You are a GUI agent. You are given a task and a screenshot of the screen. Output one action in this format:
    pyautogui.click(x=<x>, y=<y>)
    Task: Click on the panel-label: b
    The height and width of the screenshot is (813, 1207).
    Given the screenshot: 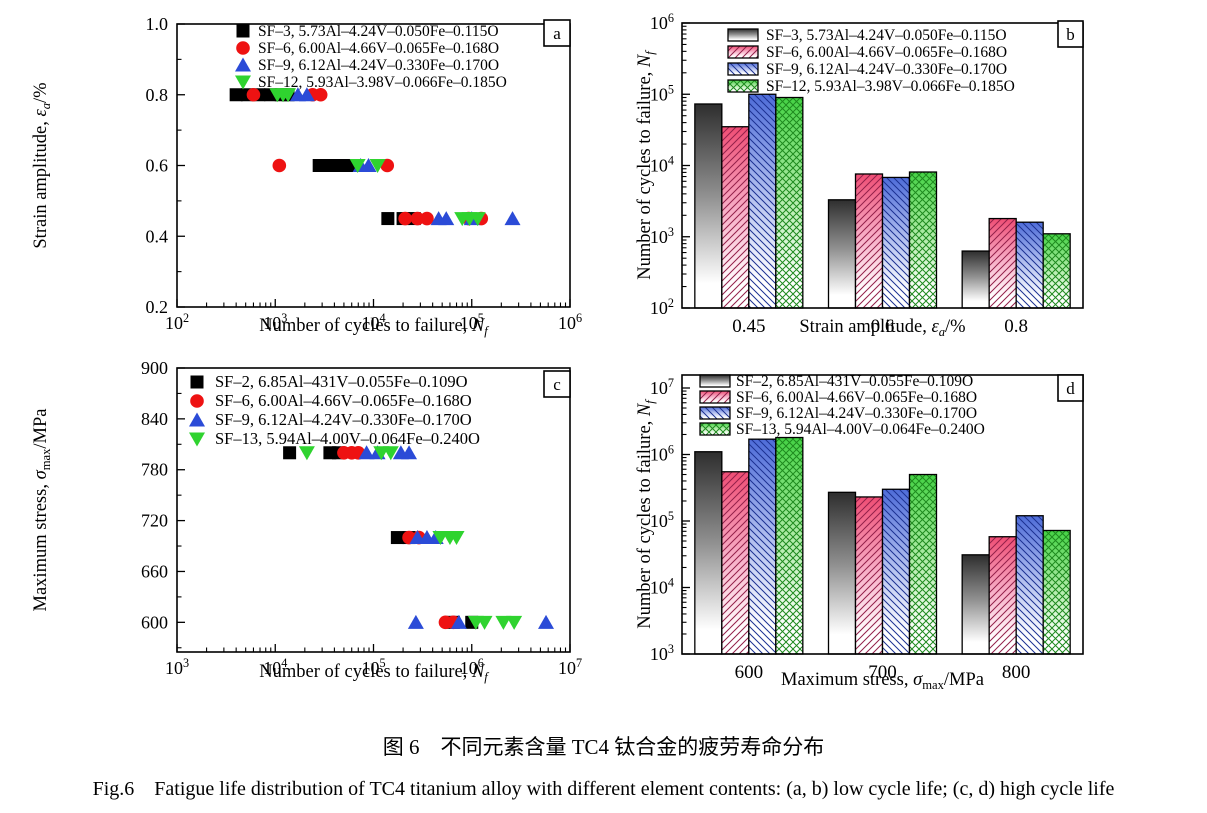 What is the action you would take?
    pyautogui.click(x=1070, y=34)
    